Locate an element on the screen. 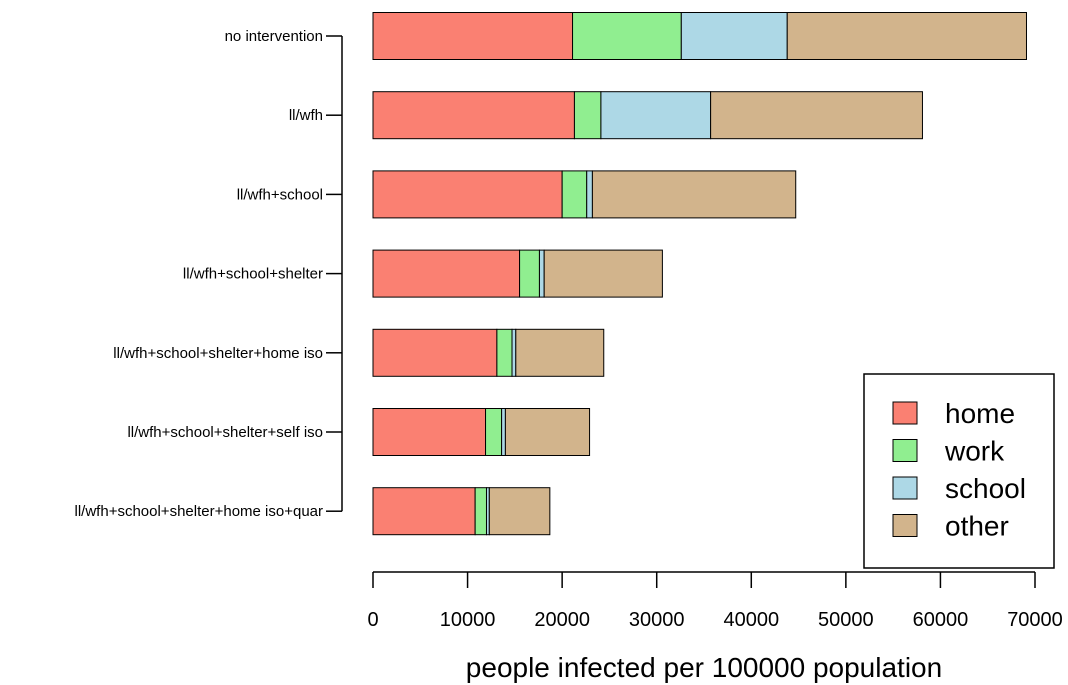  legend-label-home: home is located at coordinates (980, 413).